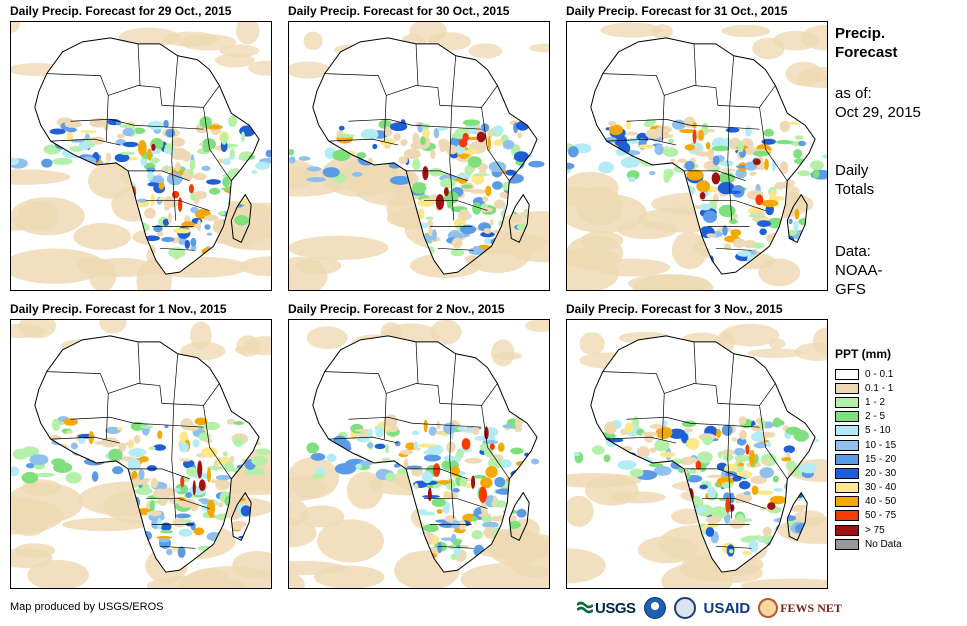 The width and height of the screenshot is (967, 626). I want to click on usgs-wave-icon, so click(585, 607).